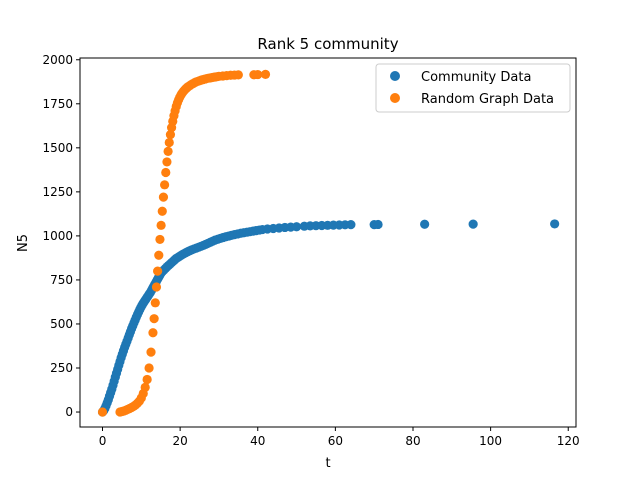 This screenshot has width=640, height=480. Describe the element at coordinates (57, 236) in the screenshot. I see `y-tick-label: 1000` at that location.